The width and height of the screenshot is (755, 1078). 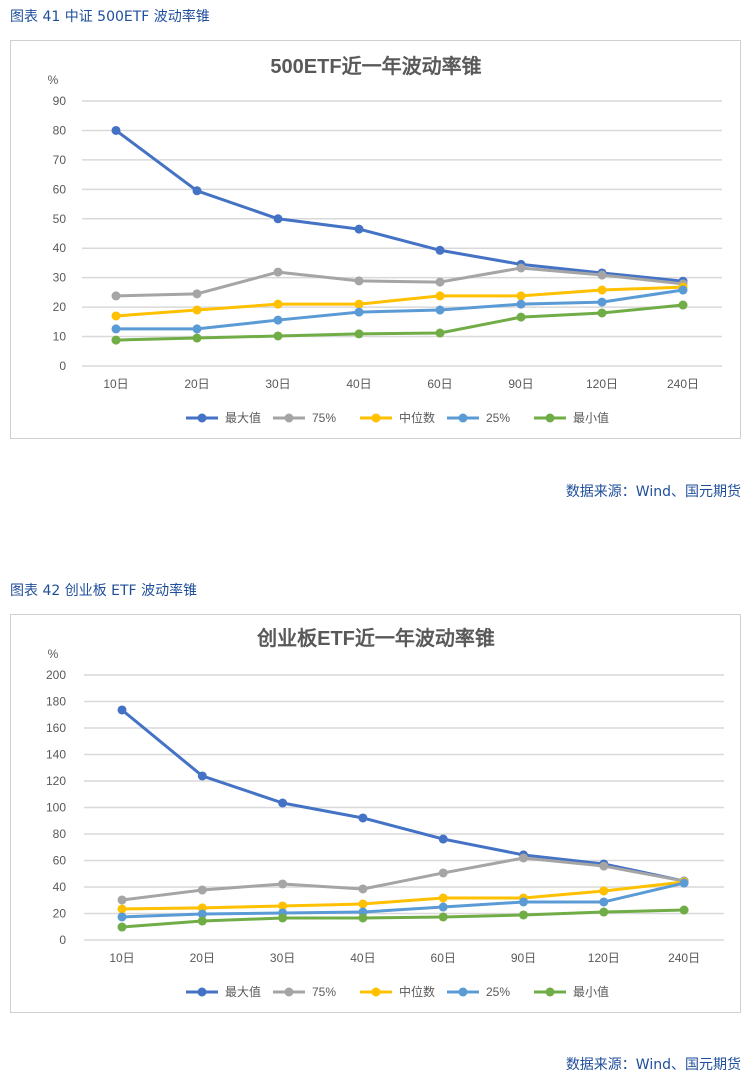 I want to click on chart-2-y-tick: 60, so click(x=60, y=861).